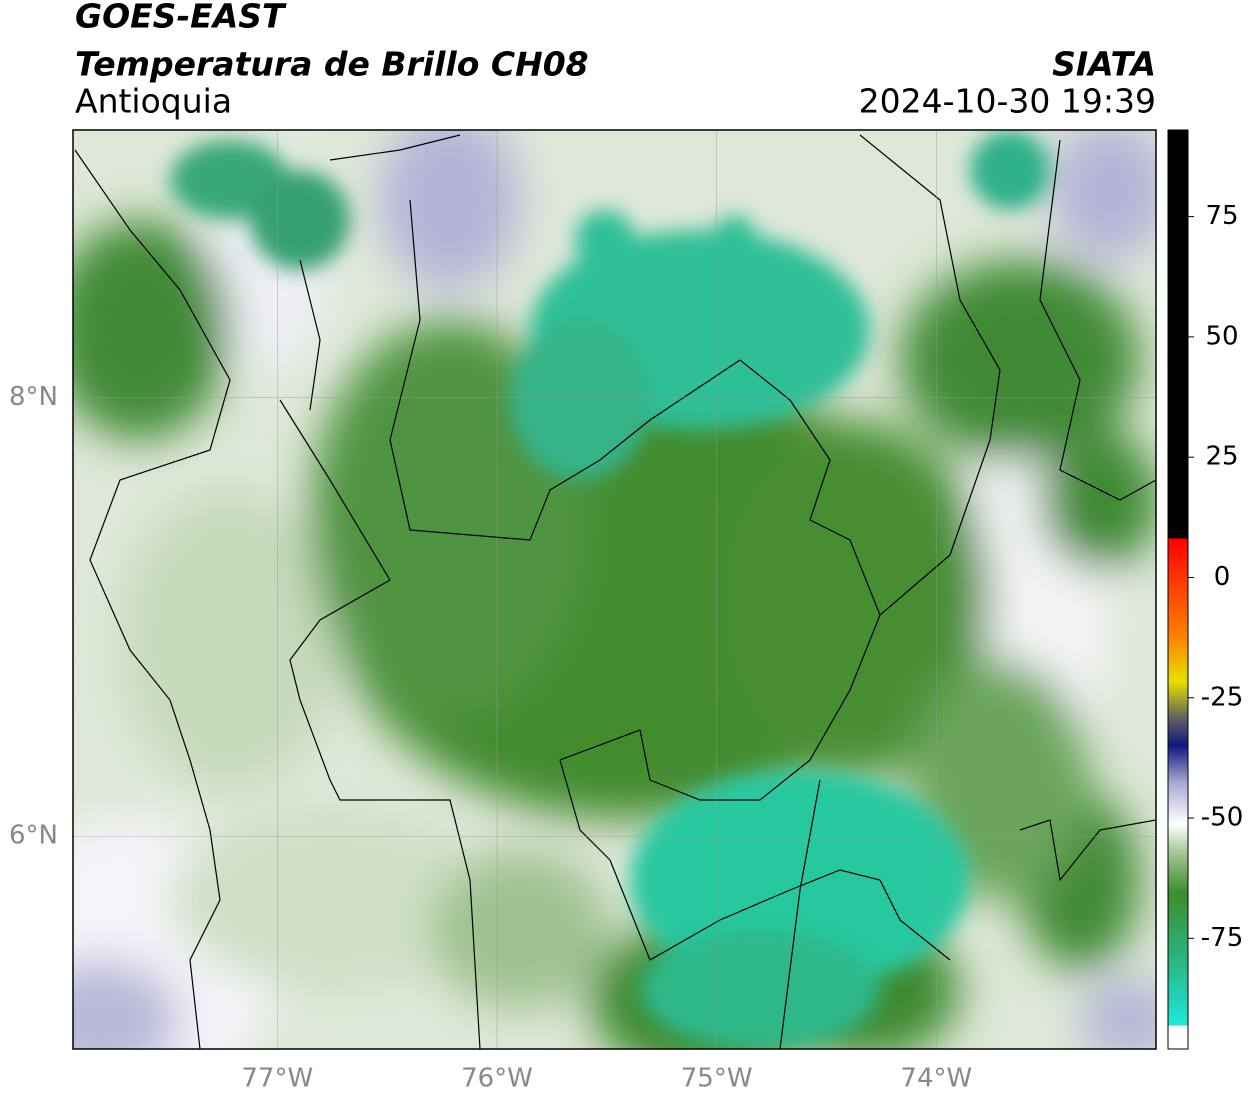  I want to click on title: GOES-EAST, so click(181, 18).